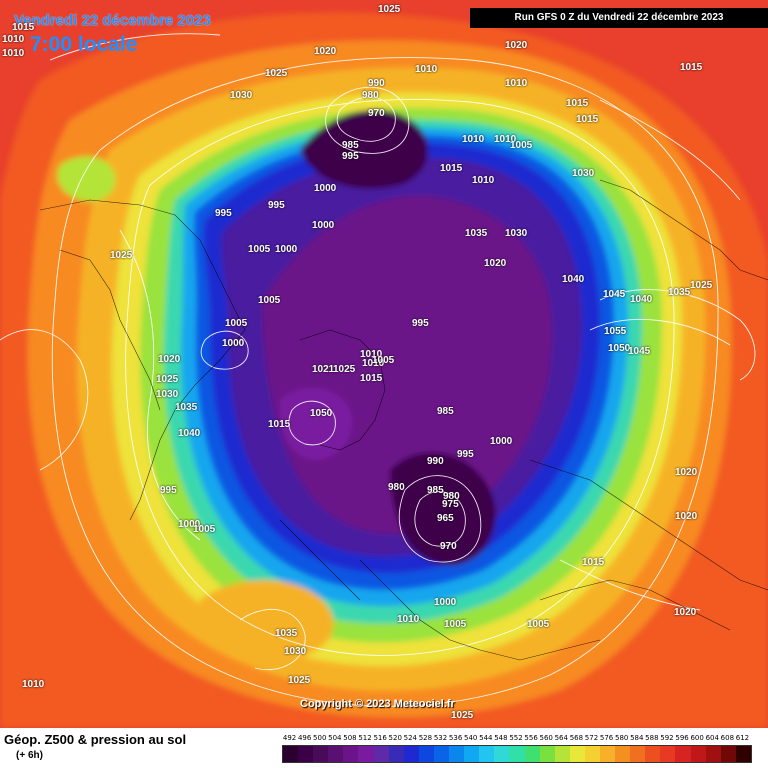  I want to click on legend-value: 564, so click(561, 738).